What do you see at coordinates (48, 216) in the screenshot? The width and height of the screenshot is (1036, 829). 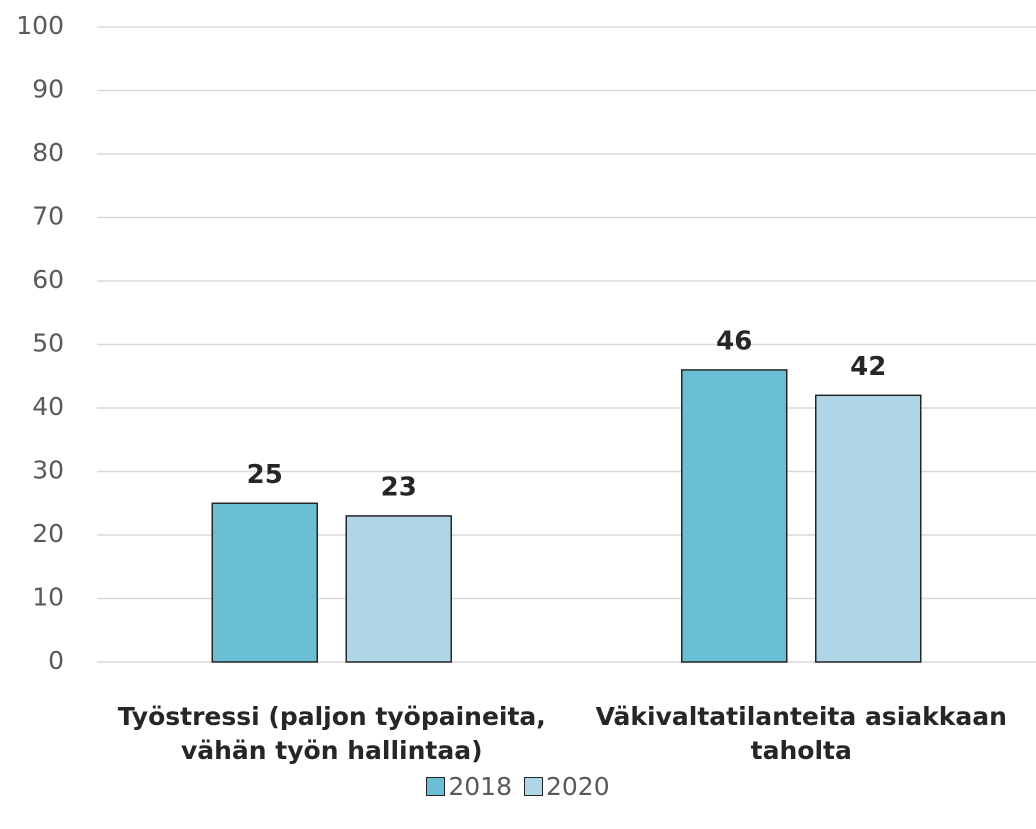 I see `y-tick-label: 70` at bounding box center [48, 216].